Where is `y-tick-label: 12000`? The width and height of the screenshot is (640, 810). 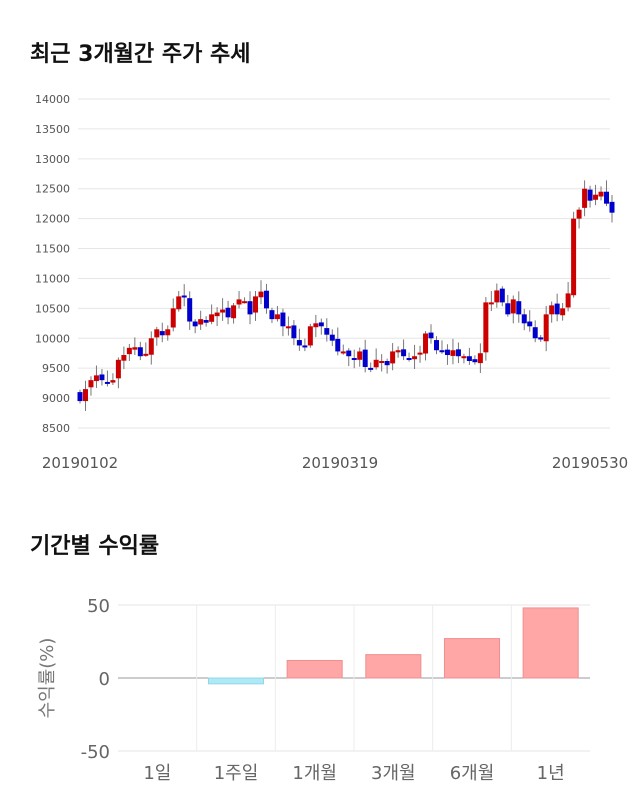
y-tick-label: 12000 is located at coordinates (52, 219).